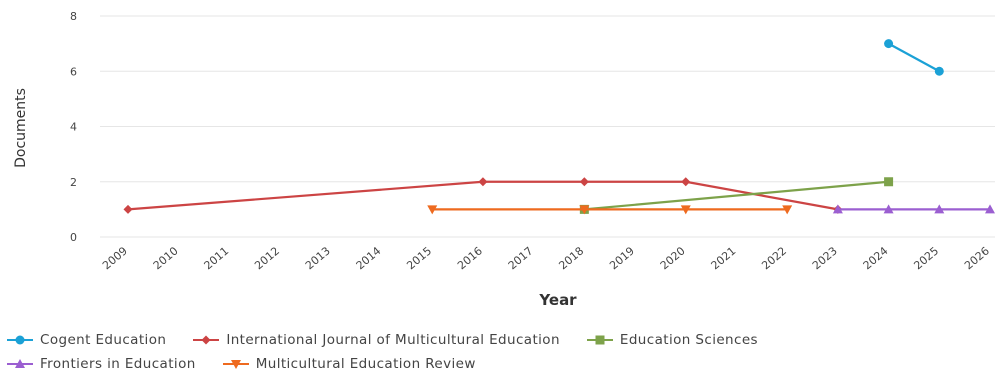 The image size is (1005, 376). Describe the element at coordinates (166, 258) in the screenshot. I see `x-tick-label: 2010` at that location.